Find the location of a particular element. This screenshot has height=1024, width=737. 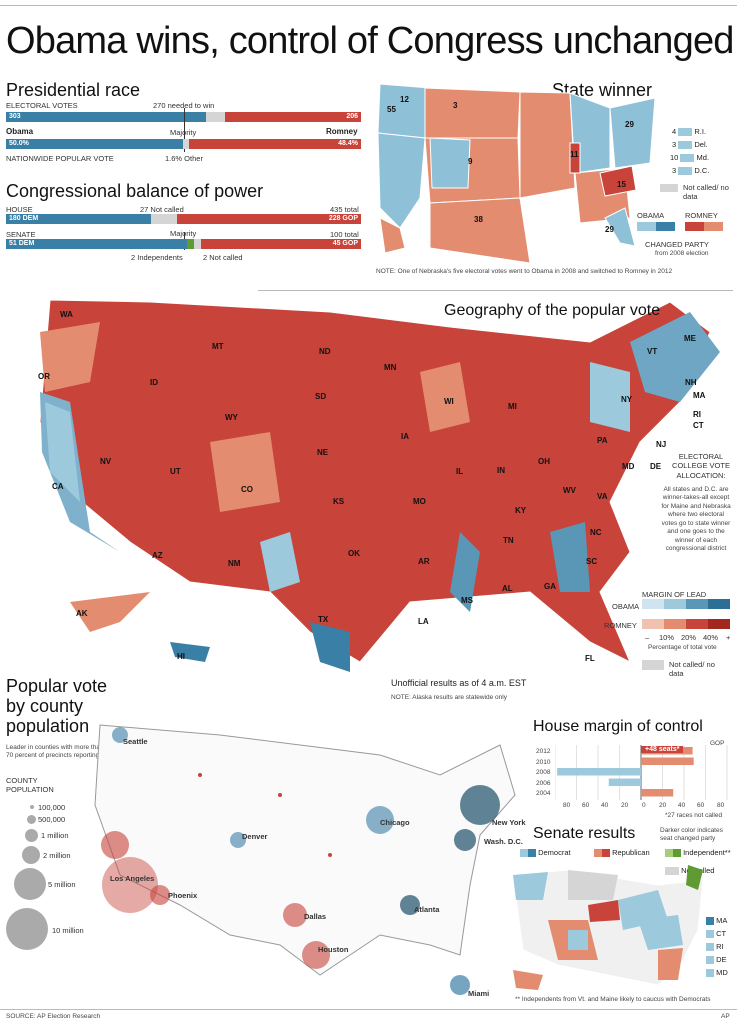

pop-title: COUNTY POPULATION is located at coordinates (30, 785).